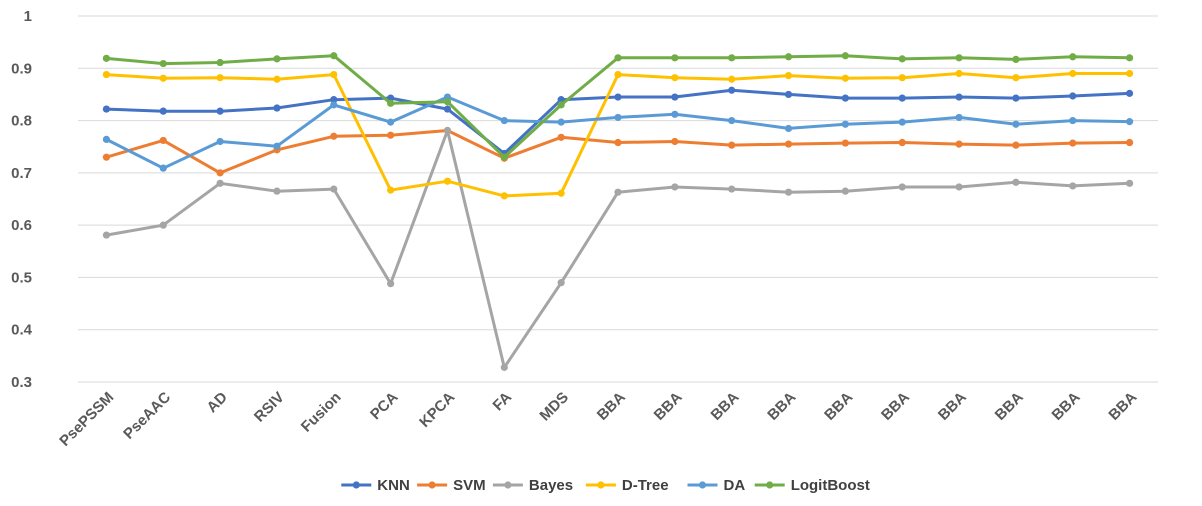 The height and width of the screenshot is (506, 1202). Describe the element at coordinates (645, 485) in the screenshot. I see `legend-label: D-Tree` at that location.